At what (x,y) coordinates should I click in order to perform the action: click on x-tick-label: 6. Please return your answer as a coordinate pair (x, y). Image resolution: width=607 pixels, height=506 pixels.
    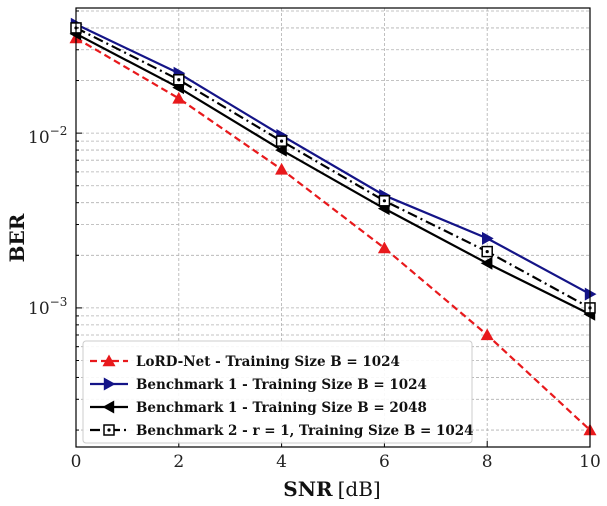
    Looking at the image, I should click on (384, 462).